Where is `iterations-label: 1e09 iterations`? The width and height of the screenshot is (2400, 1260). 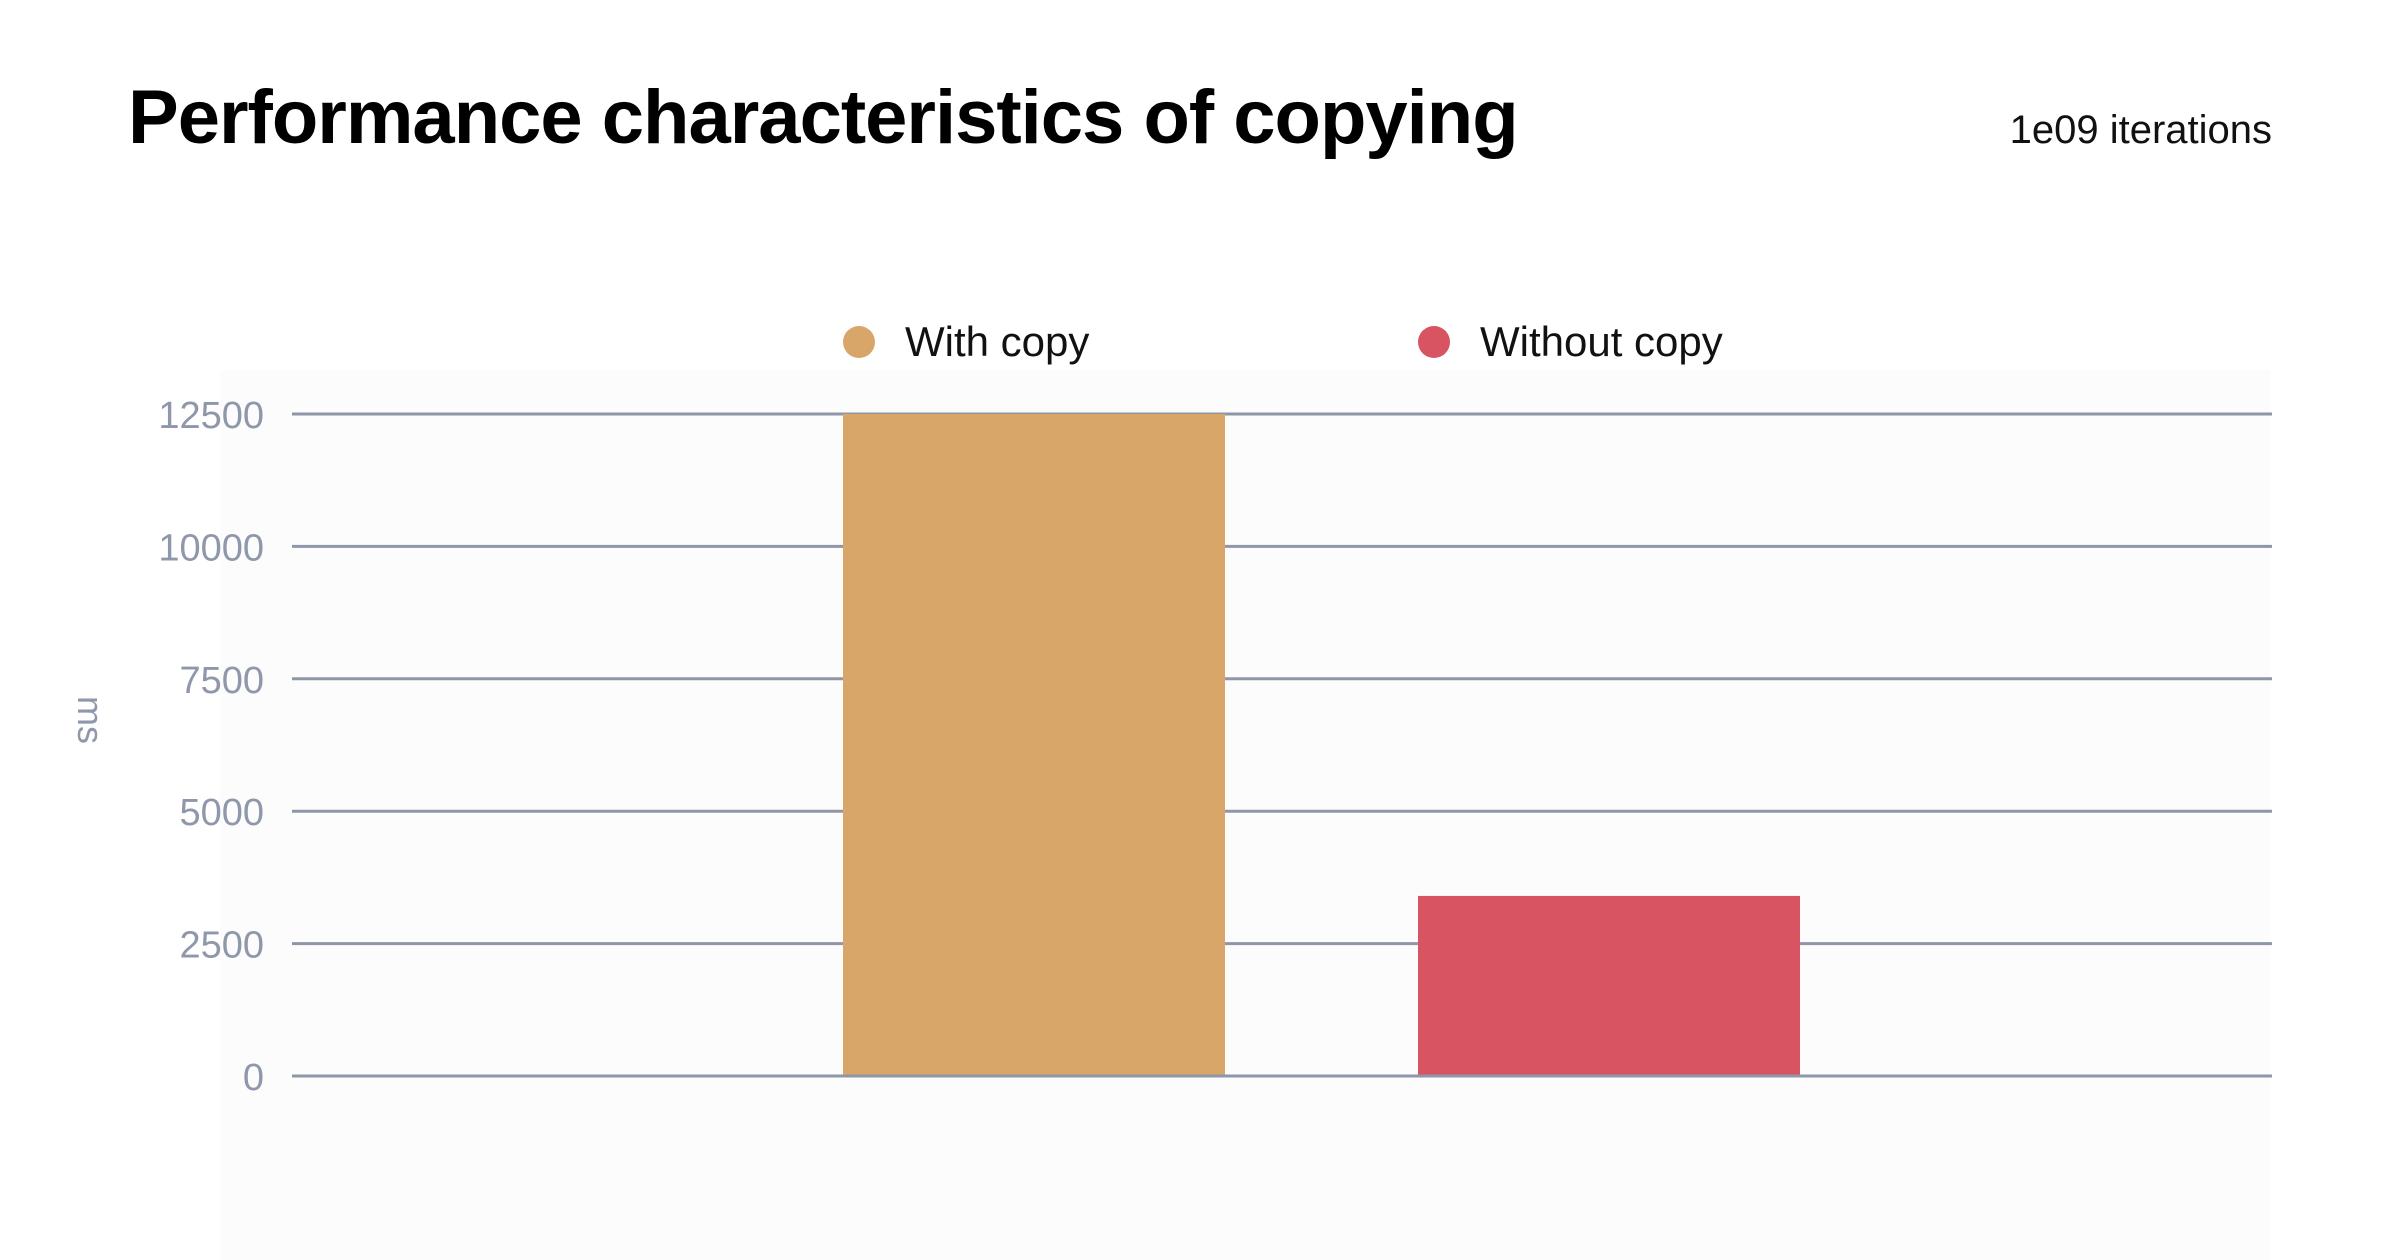 iterations-label: 1e09 iterations is located at coordinates (2140, 130).